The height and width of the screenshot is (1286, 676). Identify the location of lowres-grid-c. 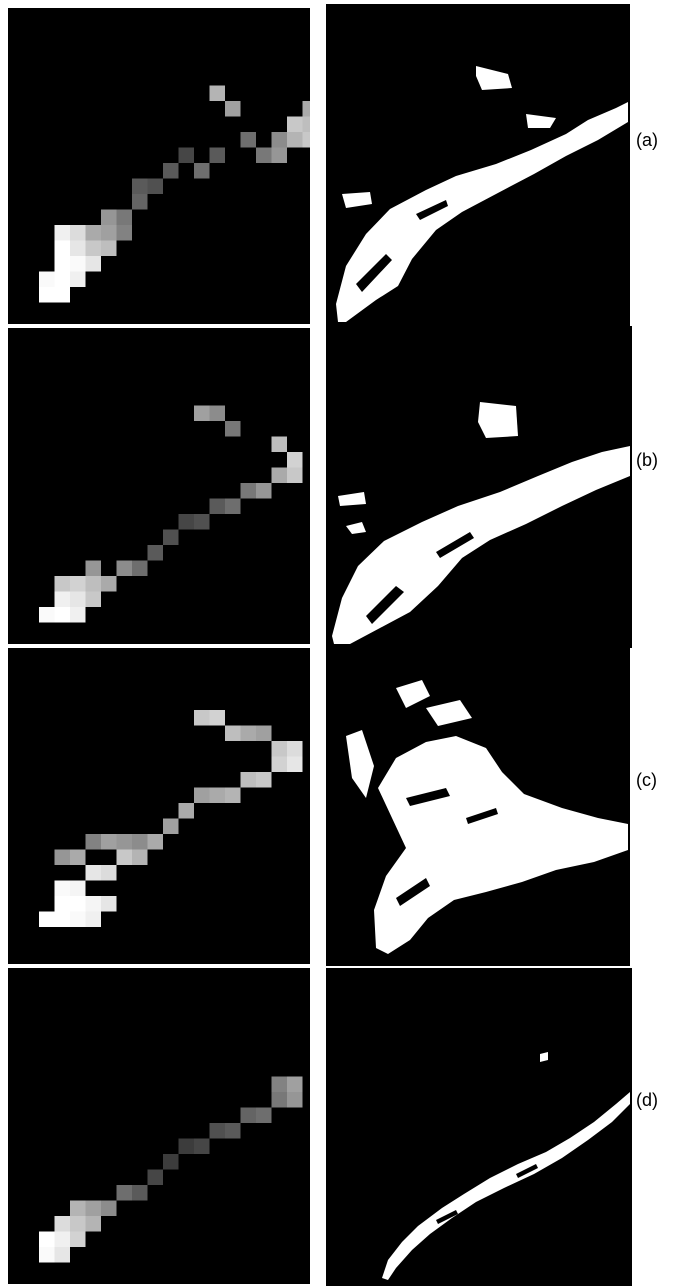
(171, 818).